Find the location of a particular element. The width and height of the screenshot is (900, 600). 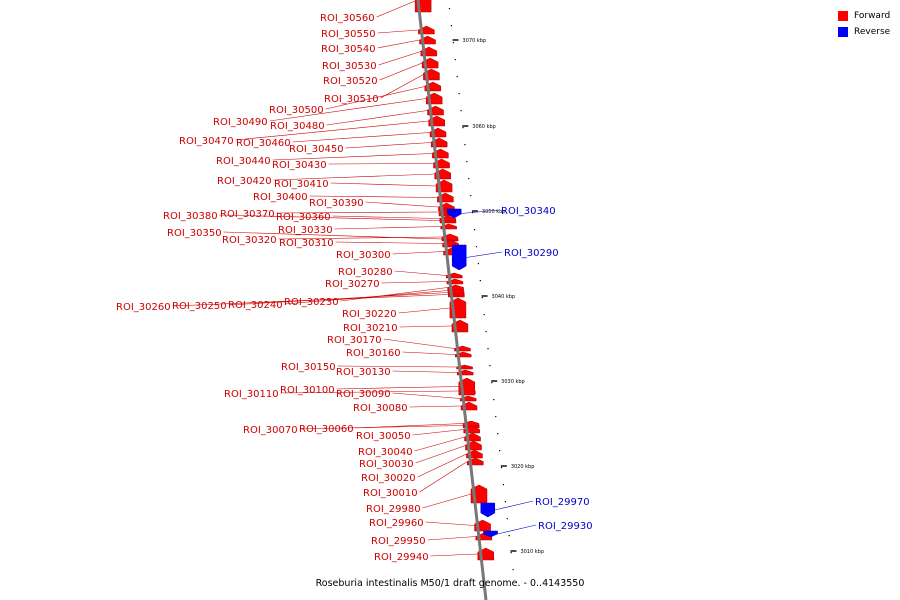

gene-label: ROI_30560 is located at coordinates (347, 18).